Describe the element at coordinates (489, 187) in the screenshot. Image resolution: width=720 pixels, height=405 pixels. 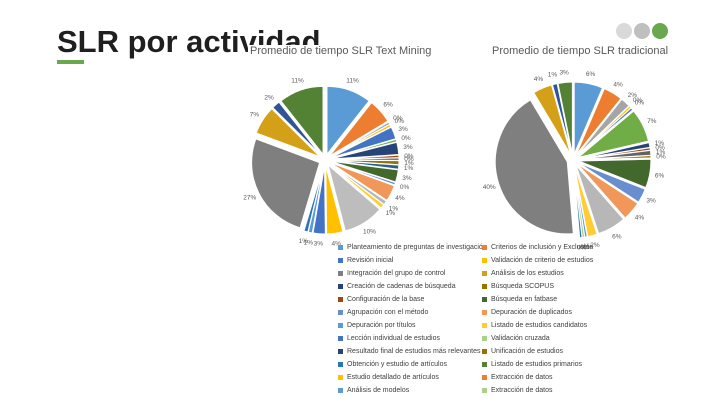
I see `slice-data-label: 40%` at that location.